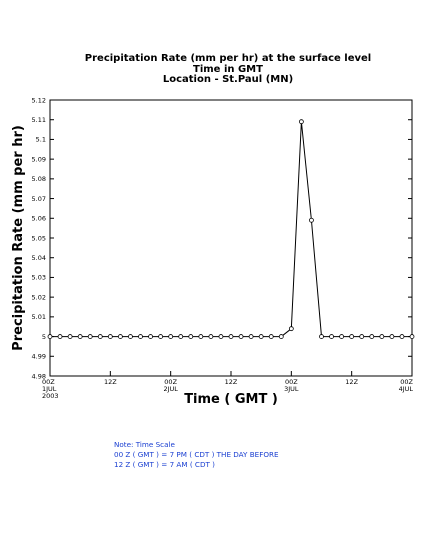  Describe the element at coordinates (164, 464) in the screenshot. I see `note-line-3: 12 Z ( GMT ) = 7 AM ( CDT )` at that location.